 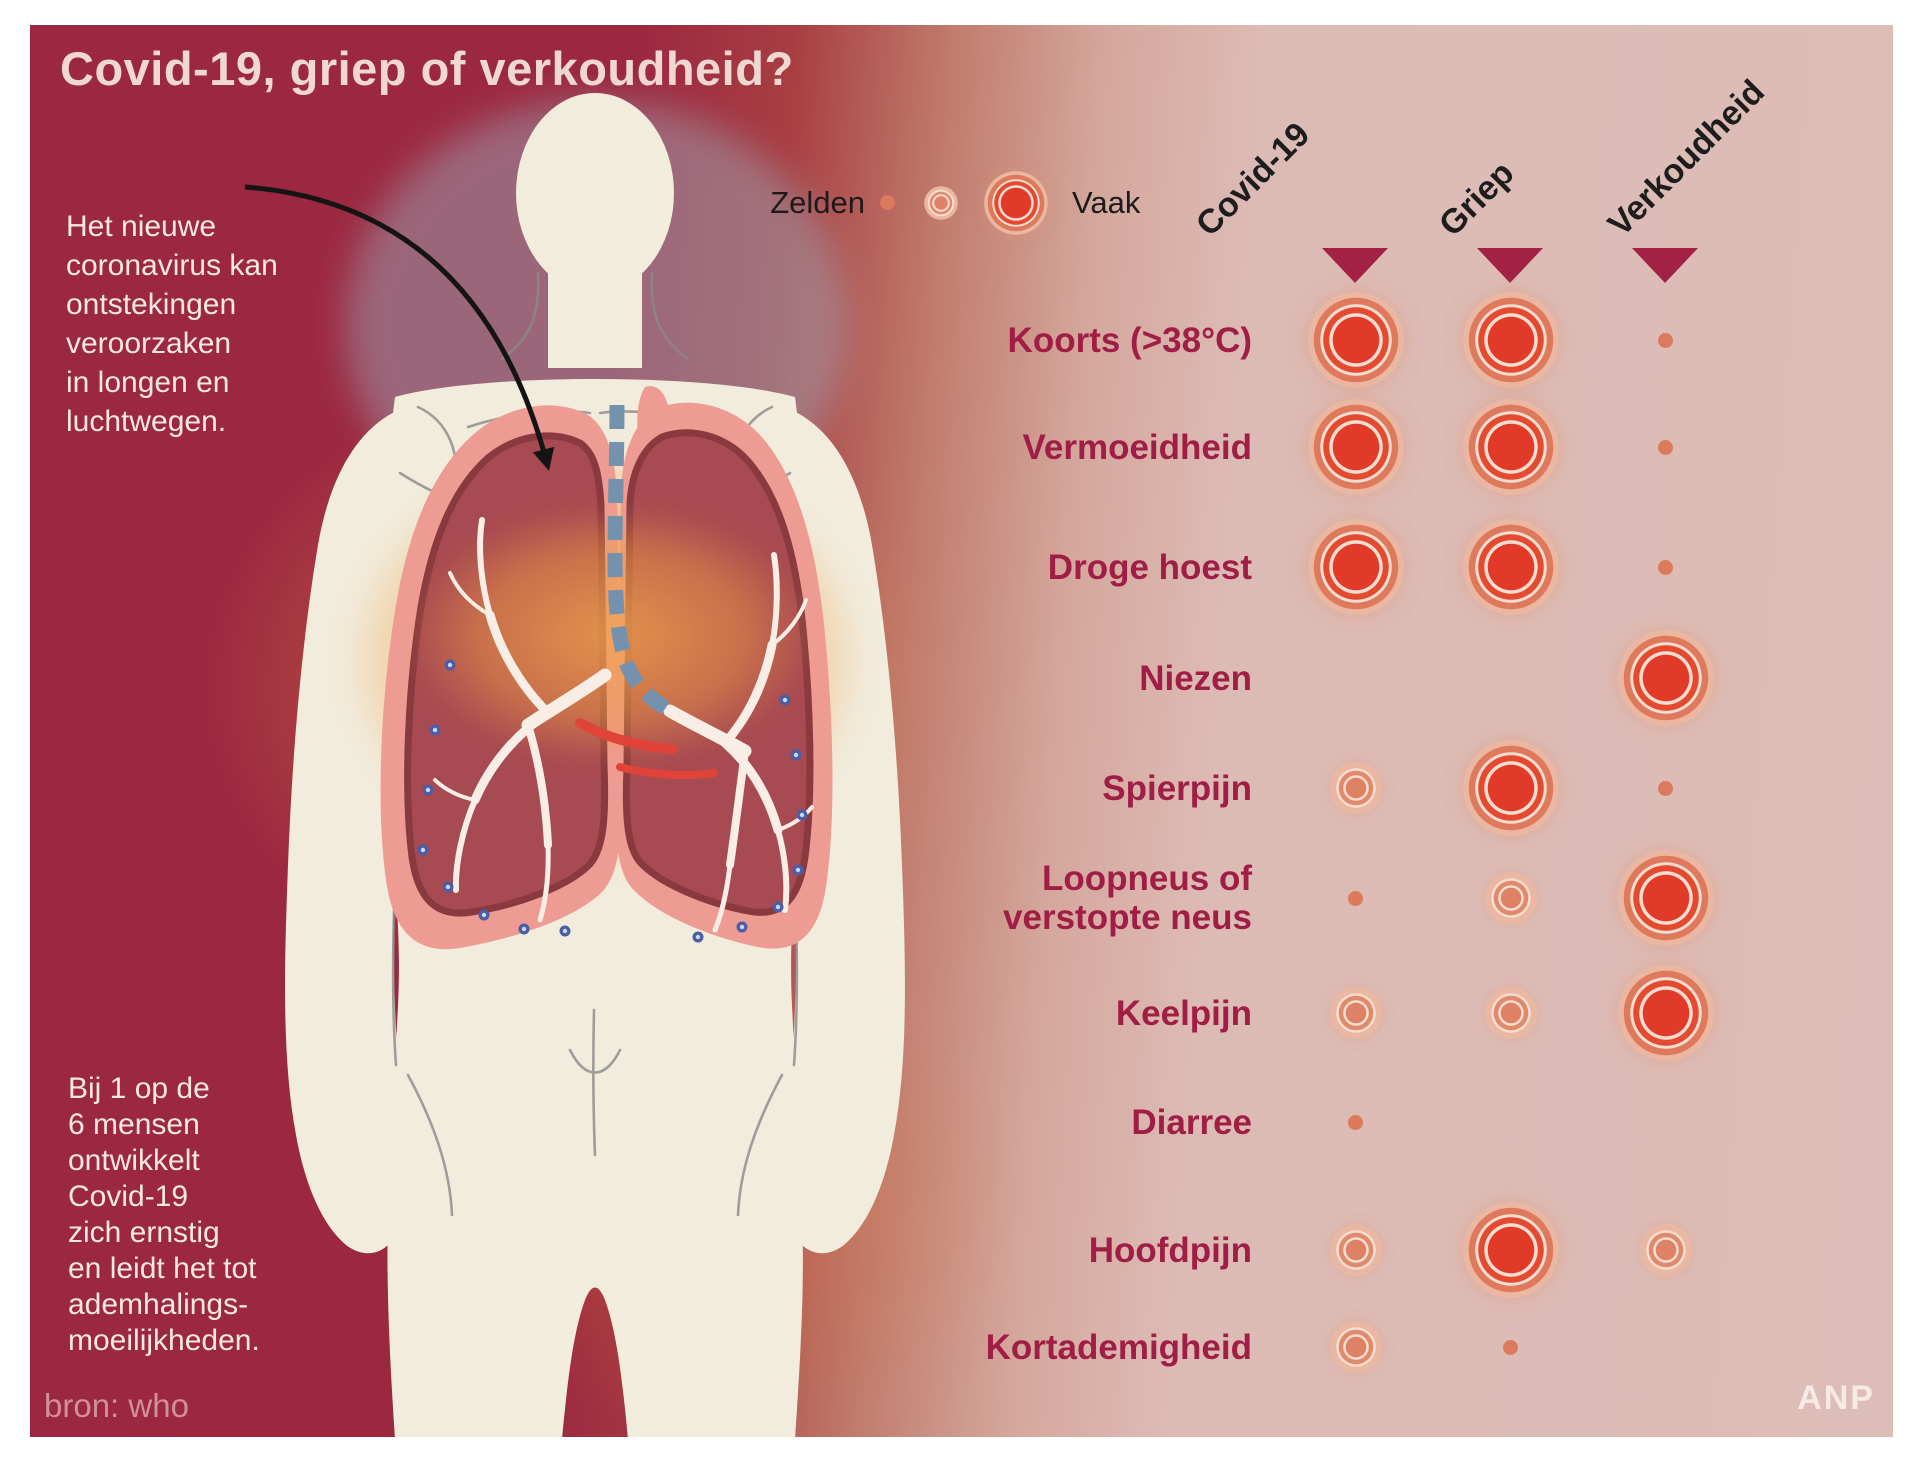 I want to click on legend-often-label: Vaak, so click(x=1106, y=202).